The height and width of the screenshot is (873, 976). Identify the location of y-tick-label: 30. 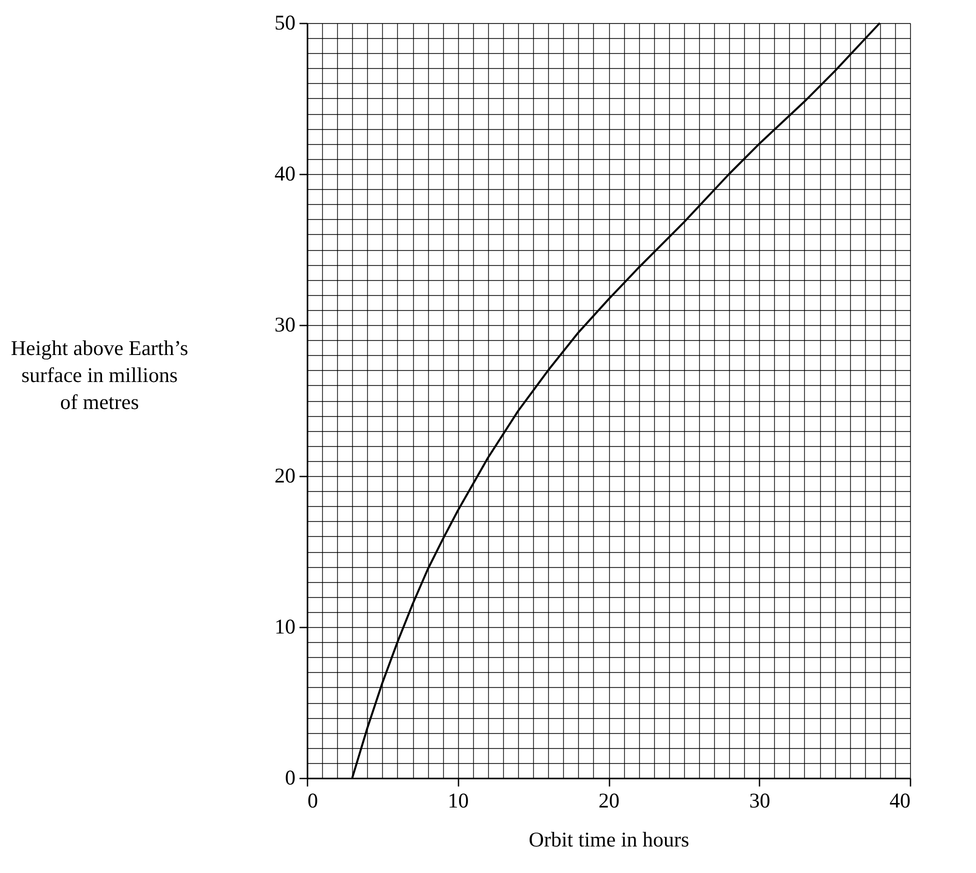
(285, 324).